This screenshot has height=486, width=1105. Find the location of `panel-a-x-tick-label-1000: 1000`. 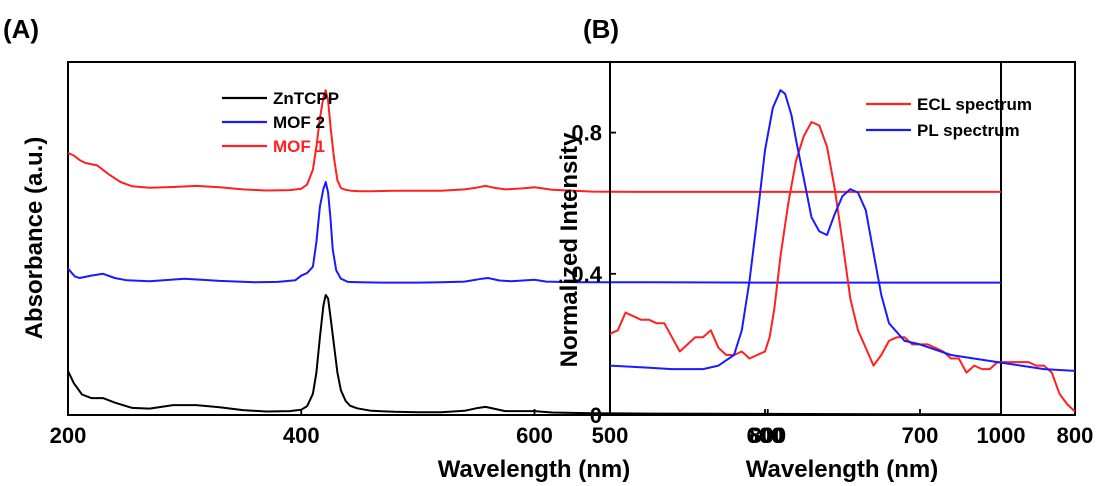

panel-a-x-tick-label-1000: 1000 is located at coordinates (1001, 435).